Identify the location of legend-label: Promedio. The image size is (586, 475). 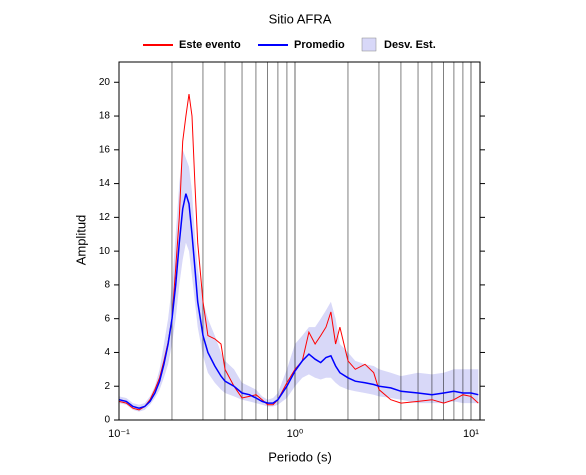
(319, 45).